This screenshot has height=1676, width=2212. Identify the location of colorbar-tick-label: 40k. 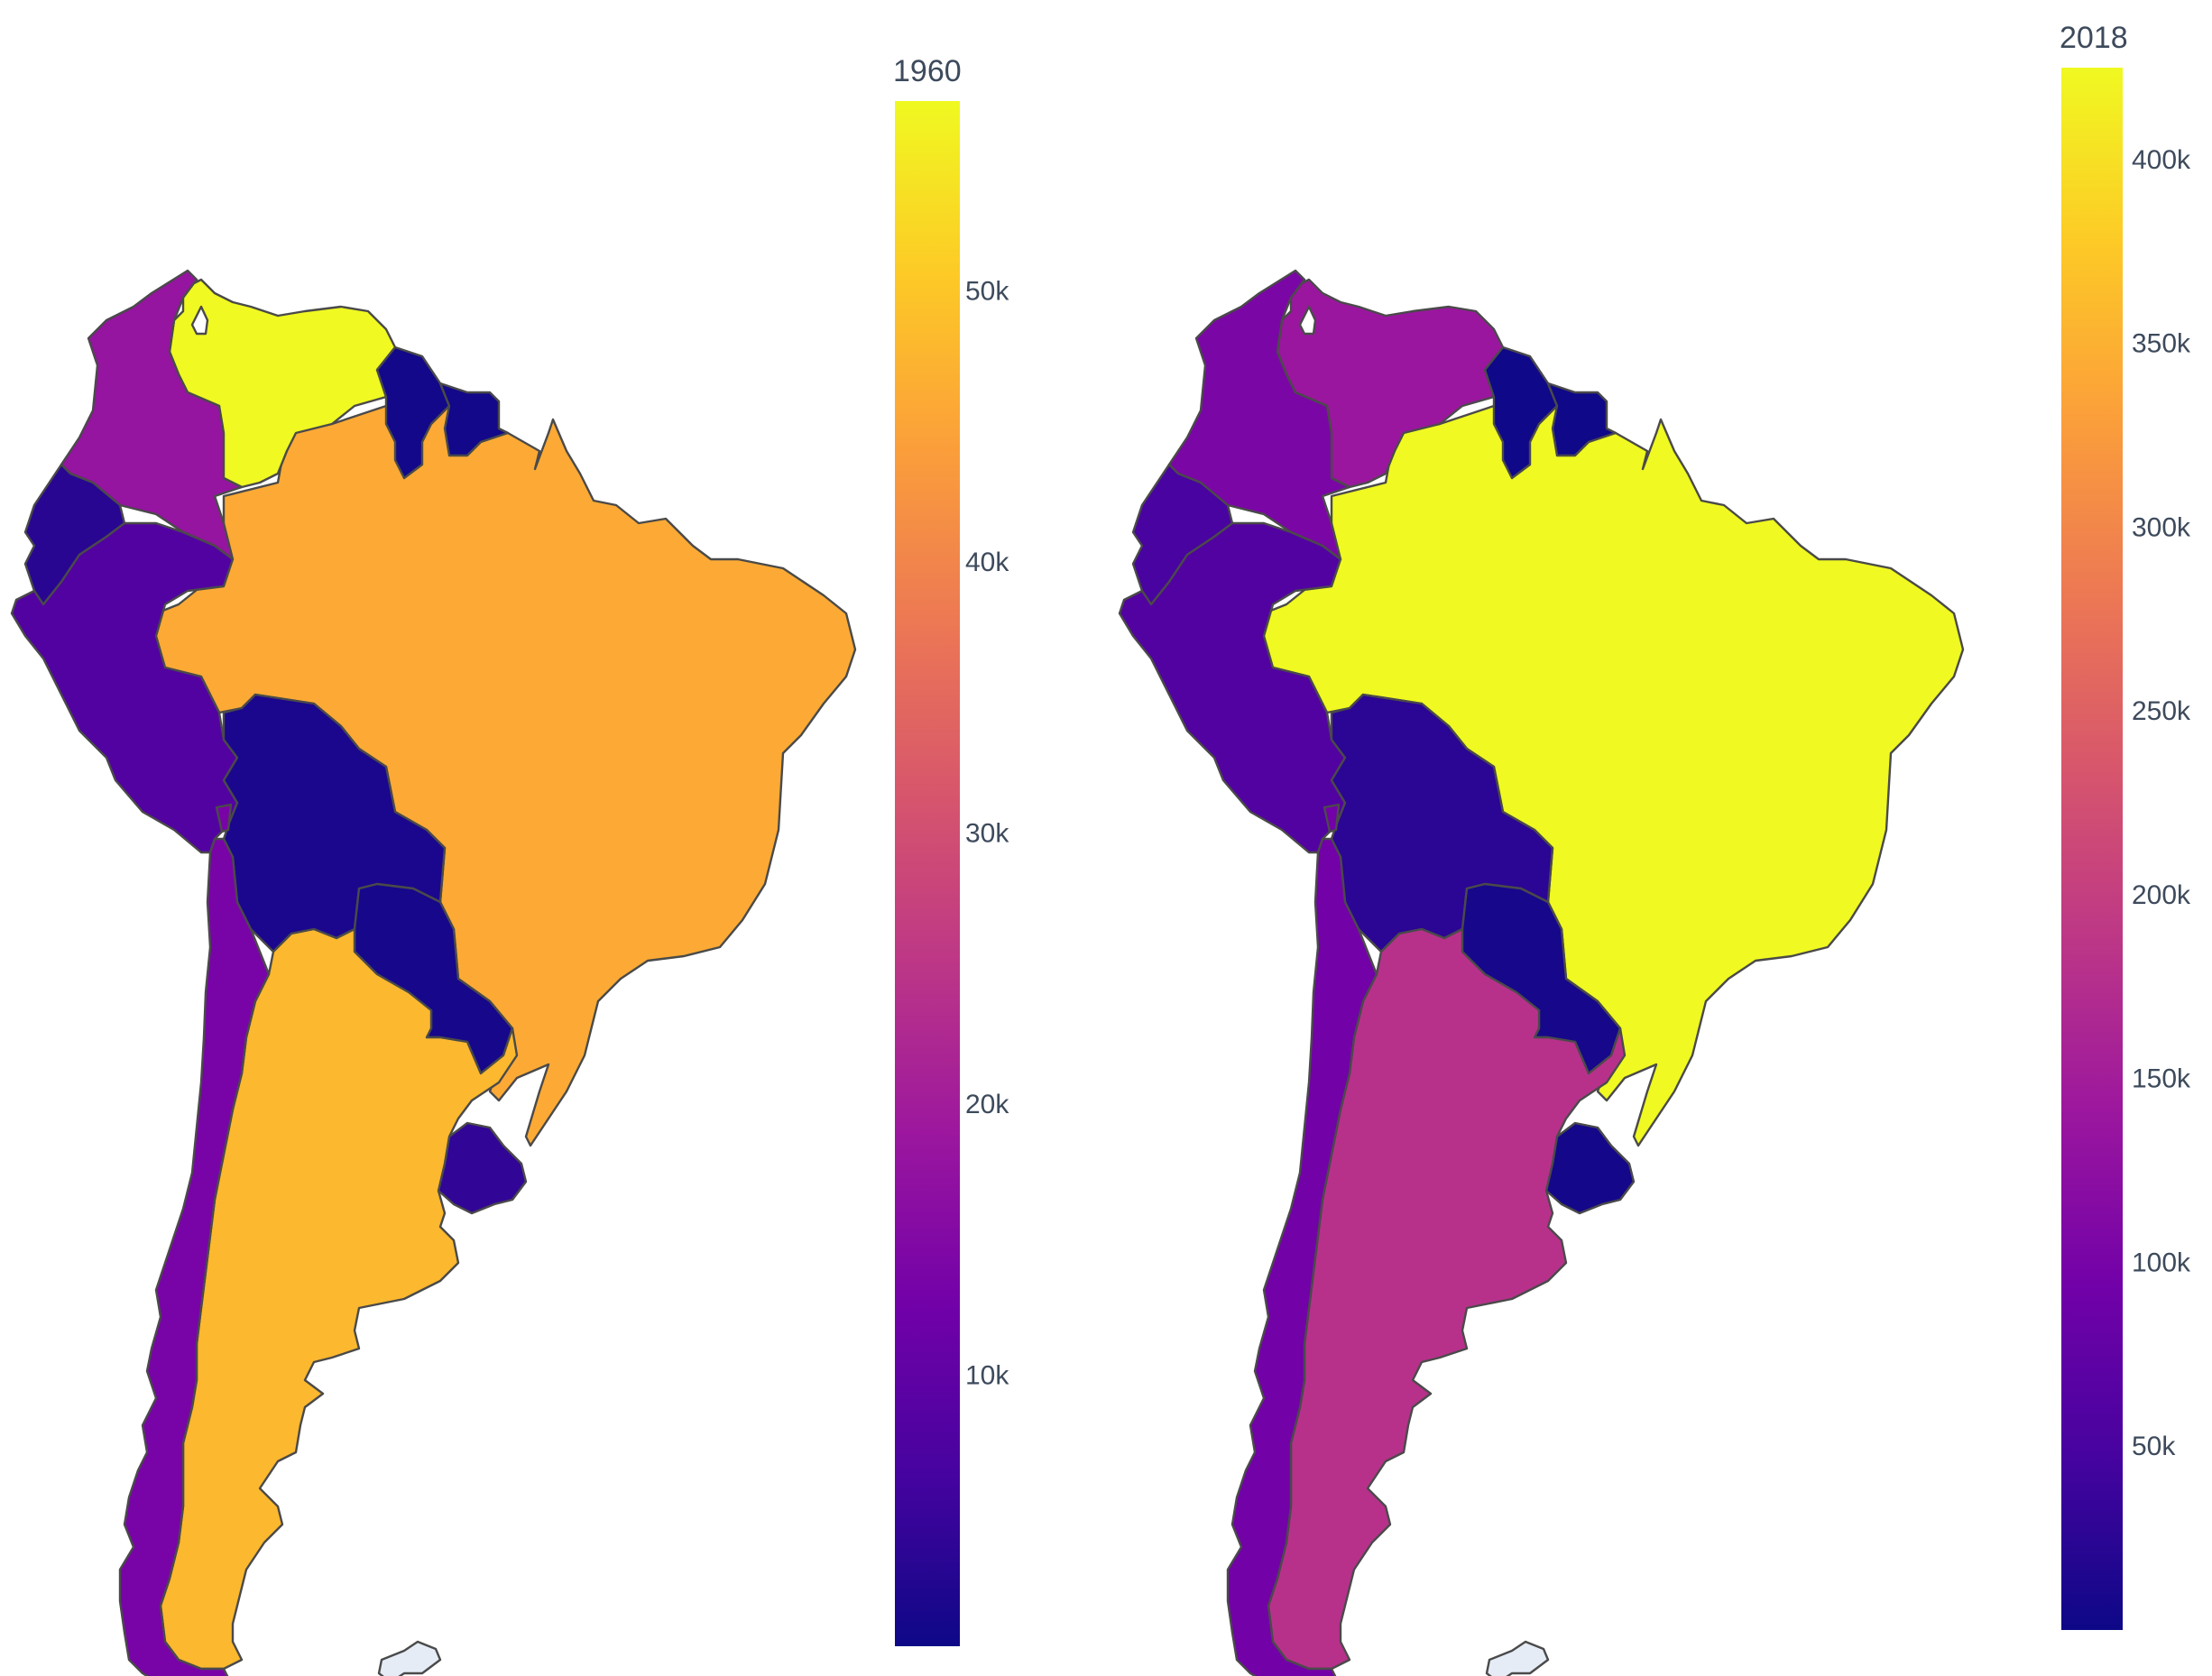
(987, 563).